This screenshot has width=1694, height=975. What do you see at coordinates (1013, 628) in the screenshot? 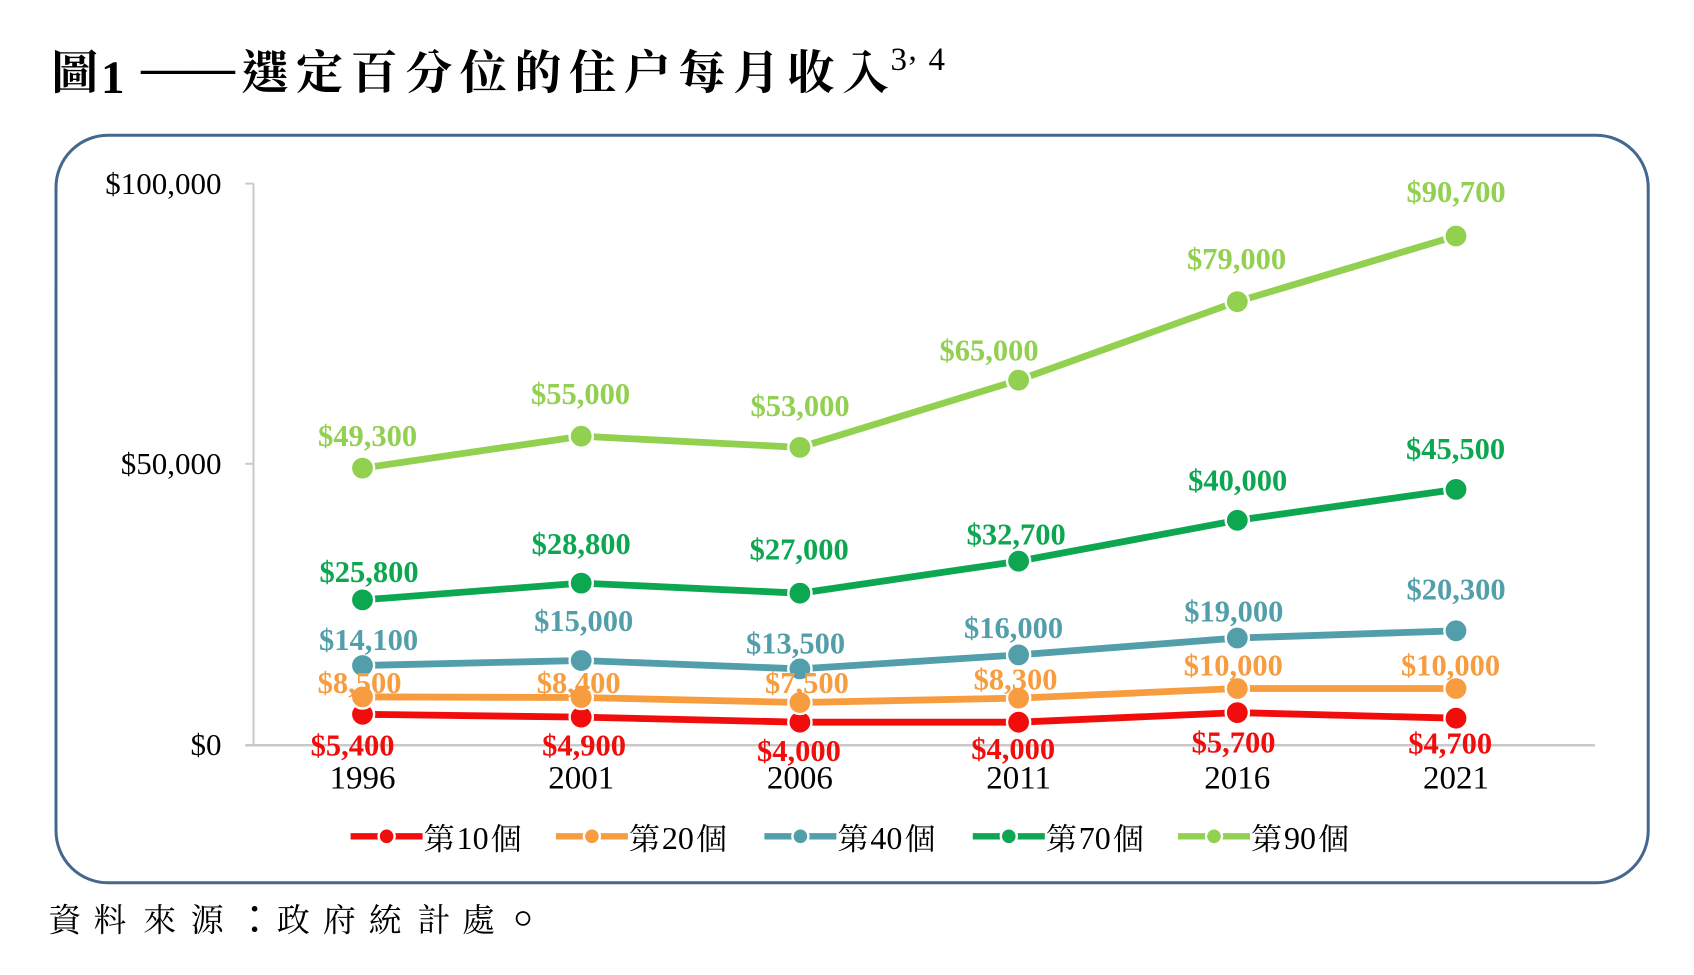
I see `svg-text: $16,000` at bounding box center [1013, 628].